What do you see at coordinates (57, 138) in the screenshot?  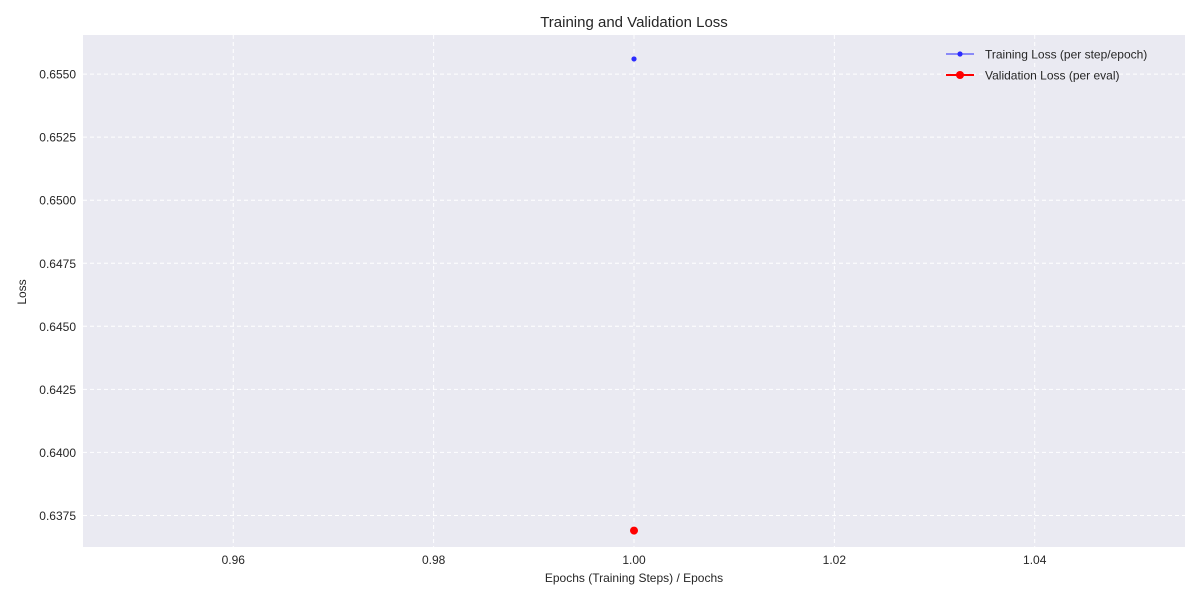 I see `y-tick-label: 0.6525` at bounding box center [57, 138].